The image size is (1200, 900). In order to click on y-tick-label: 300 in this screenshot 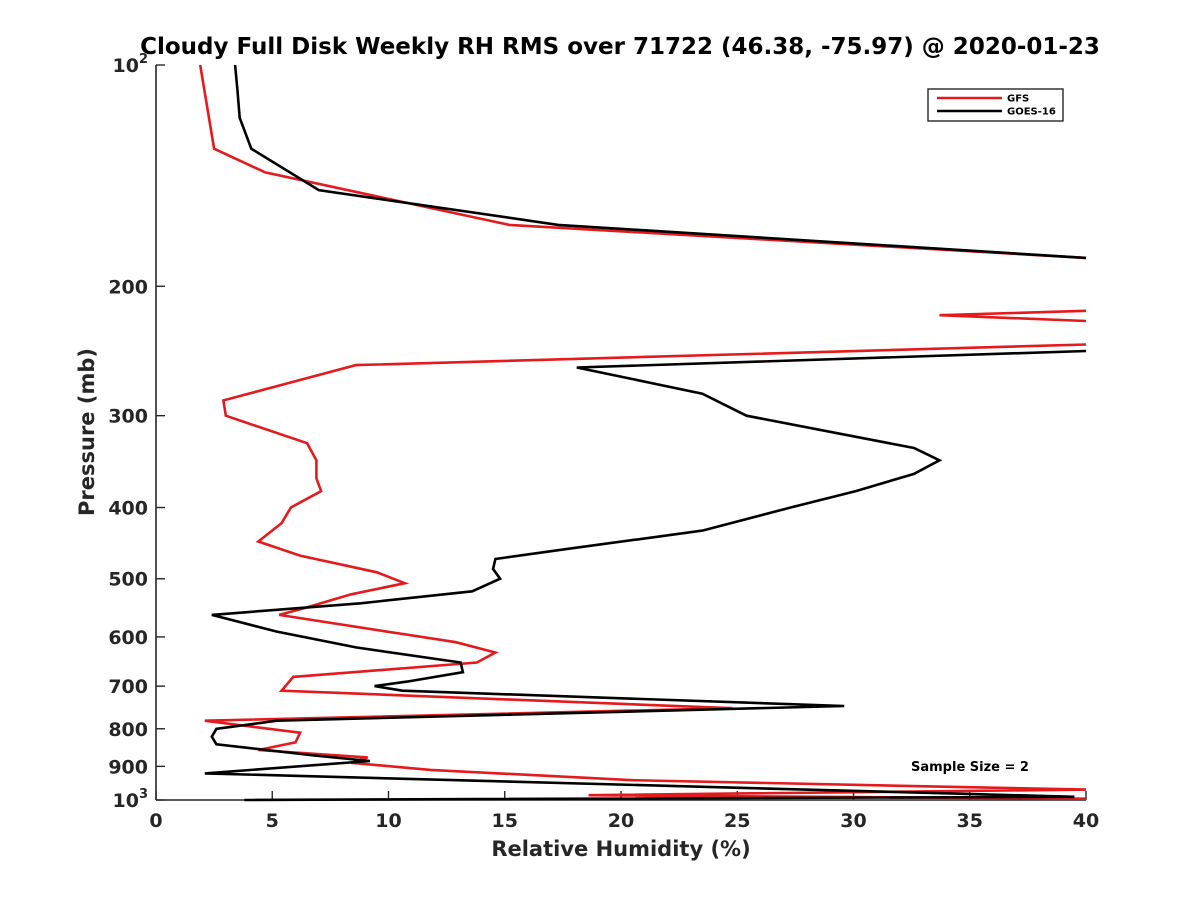, I will do `click(128, 417)`.